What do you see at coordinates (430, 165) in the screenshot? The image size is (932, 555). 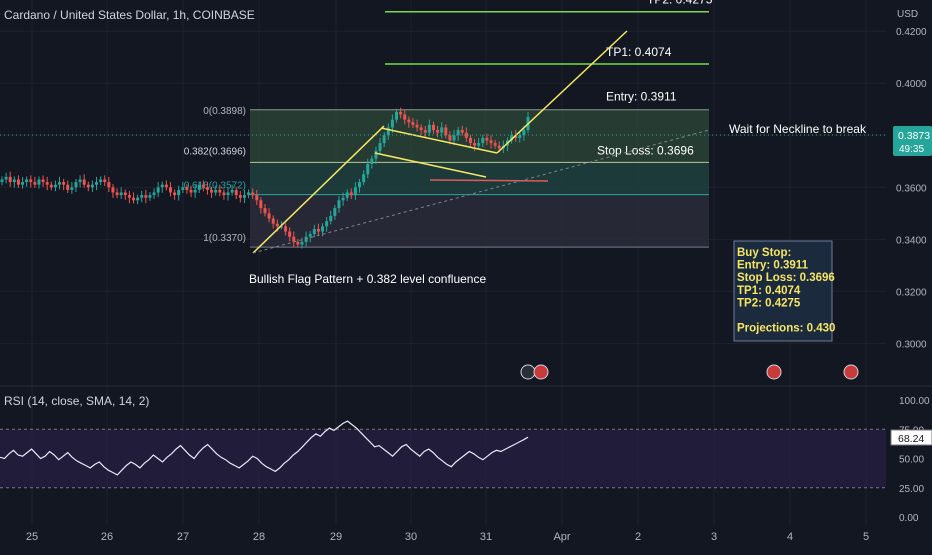 I see `flag-lower-line` at bounding box center [430, 165].